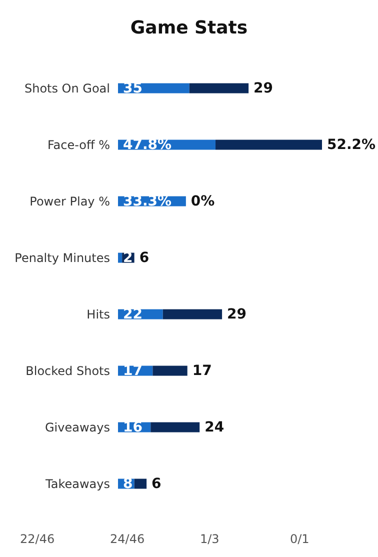  What do you see at coordinates (77, 483) in the screenshot?
I see `y-tick-label: Takeaways` at bounding box center [77, 483].